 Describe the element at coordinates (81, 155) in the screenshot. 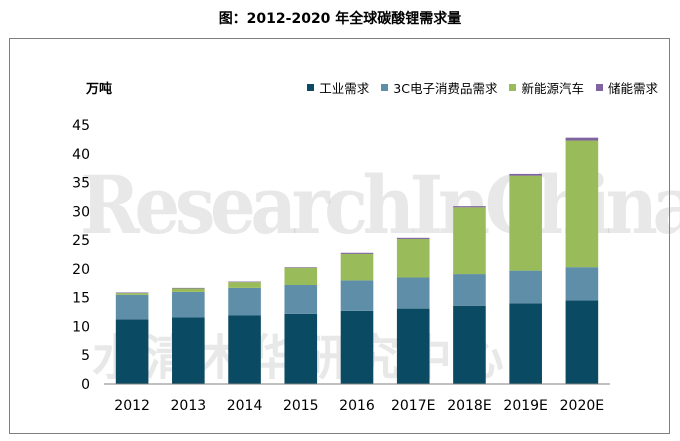

I see `y-tick-label: 40` at that location.